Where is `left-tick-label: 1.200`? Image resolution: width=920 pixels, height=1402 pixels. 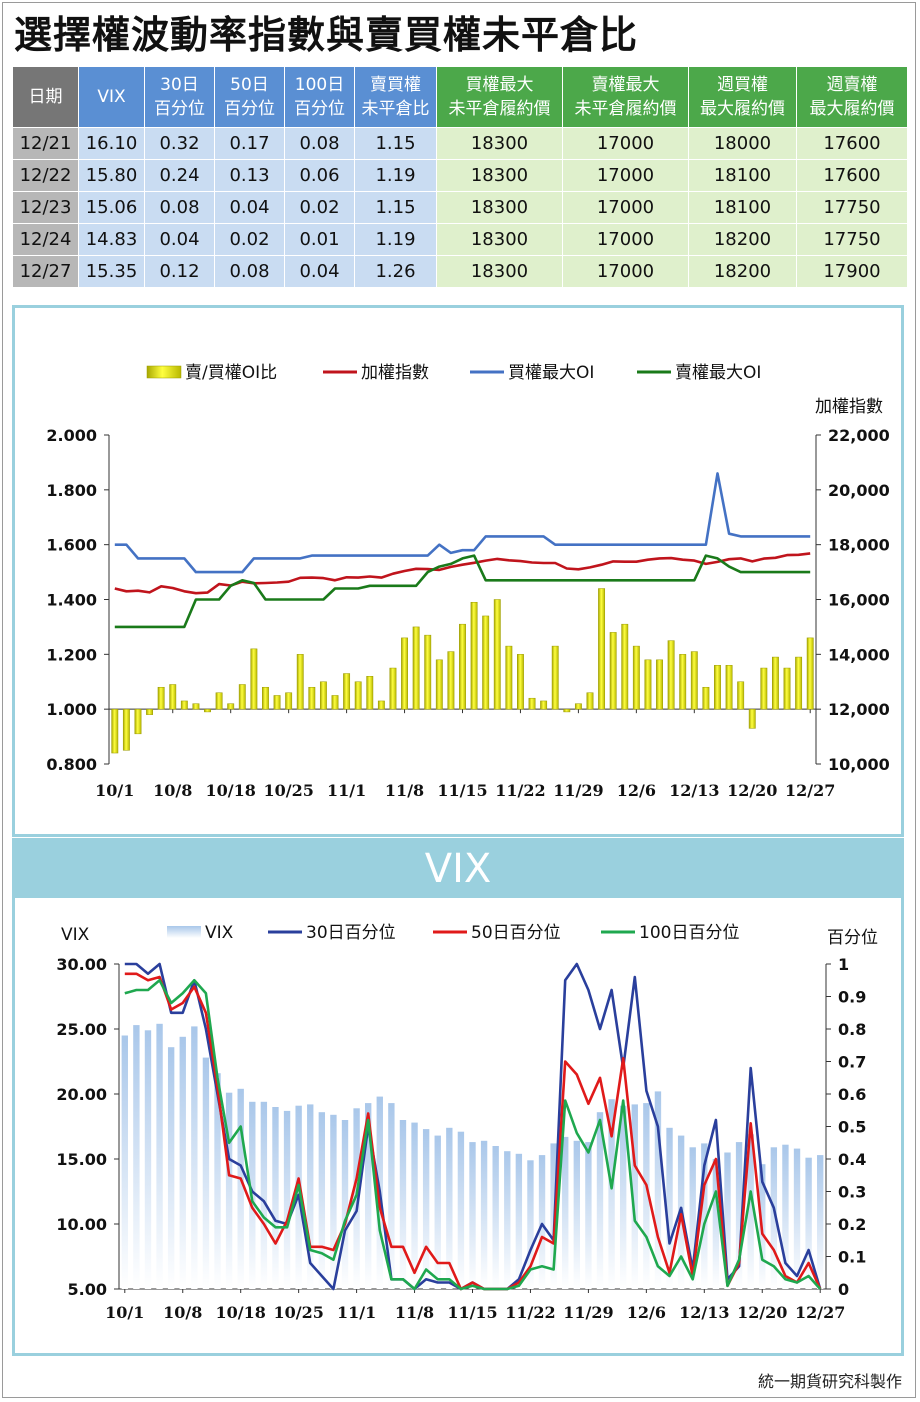 left-tick-label: 1.200 is located at coordinates (71, 654).